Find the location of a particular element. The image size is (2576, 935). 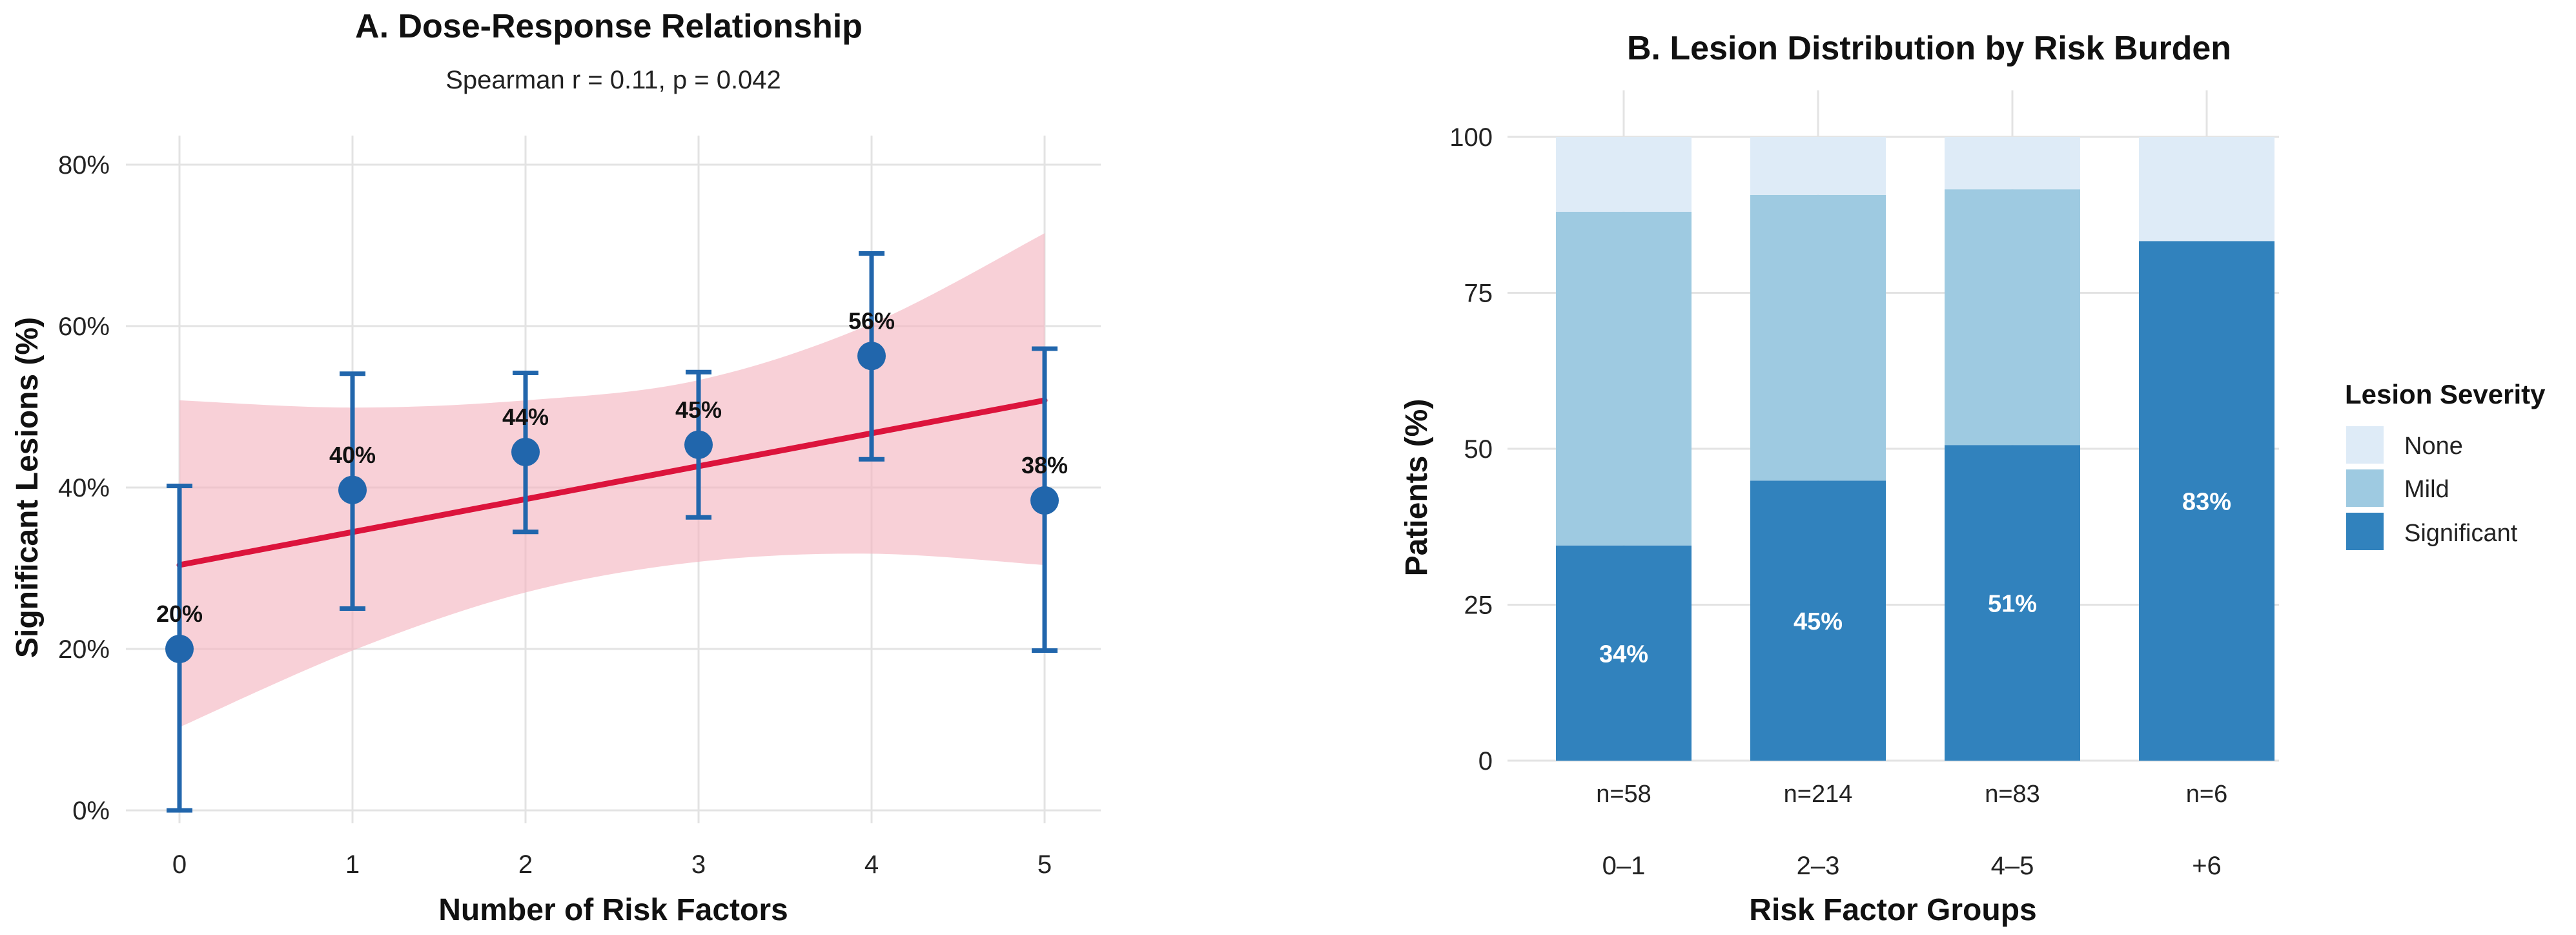

panel-a-x-tick-label: 1 is located at coordinates (353, 864).